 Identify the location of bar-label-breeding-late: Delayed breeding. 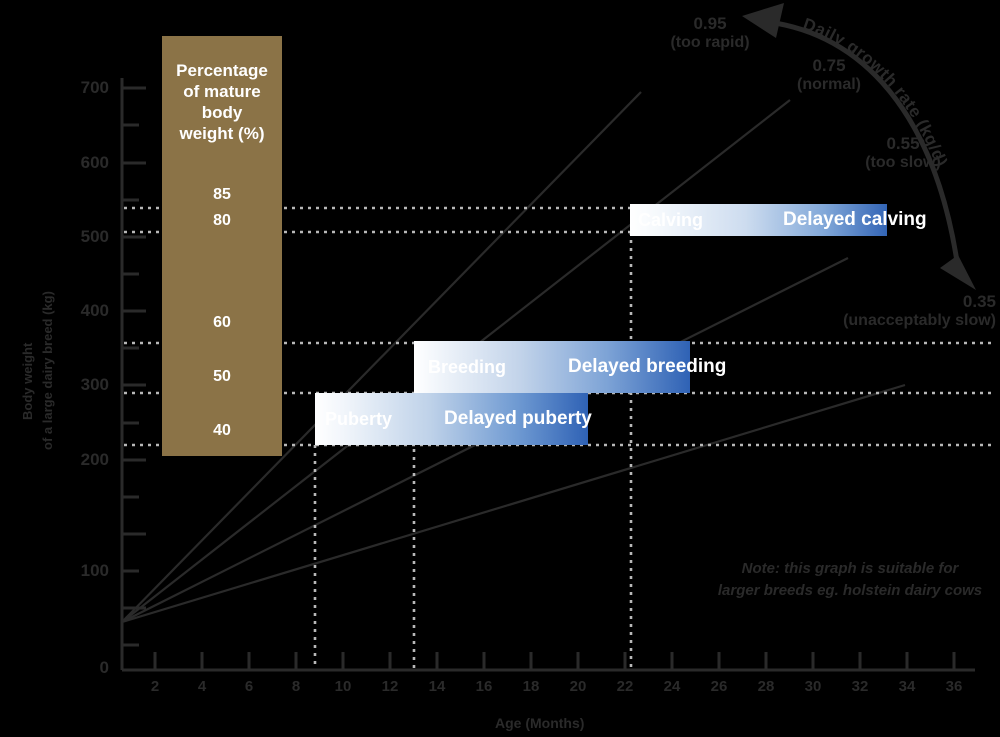
(647, 366).